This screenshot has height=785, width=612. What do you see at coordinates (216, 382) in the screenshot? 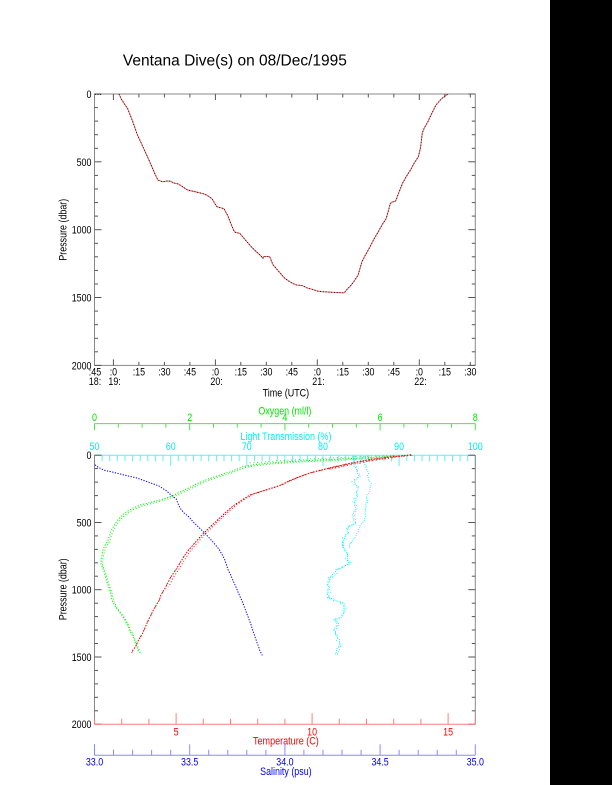
I see `svg-text: 20:` at bounding box center [216, 382].